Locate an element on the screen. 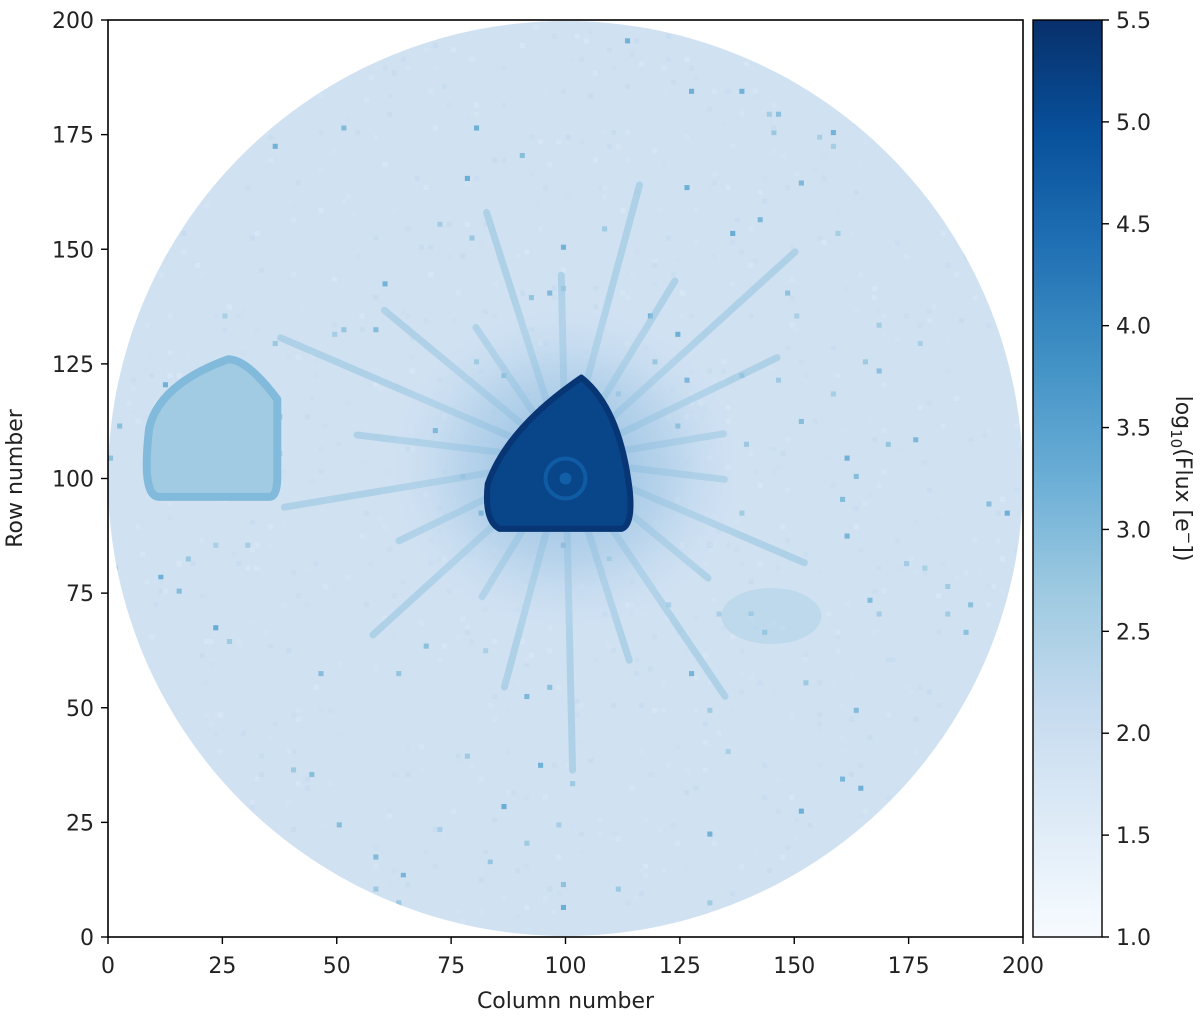  colorbar-tick-label: 5.5 is located at coordinates (1133, 21).